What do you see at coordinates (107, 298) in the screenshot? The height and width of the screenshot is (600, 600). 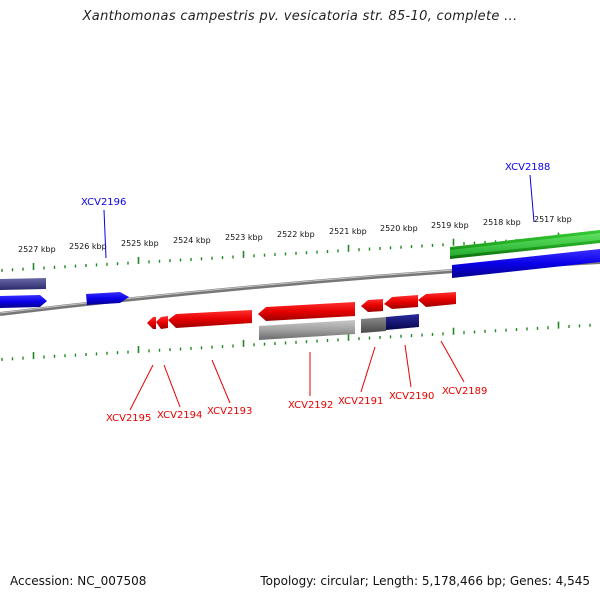 I see `gene-feature-xcv2196` at bounding box center [107, 298].